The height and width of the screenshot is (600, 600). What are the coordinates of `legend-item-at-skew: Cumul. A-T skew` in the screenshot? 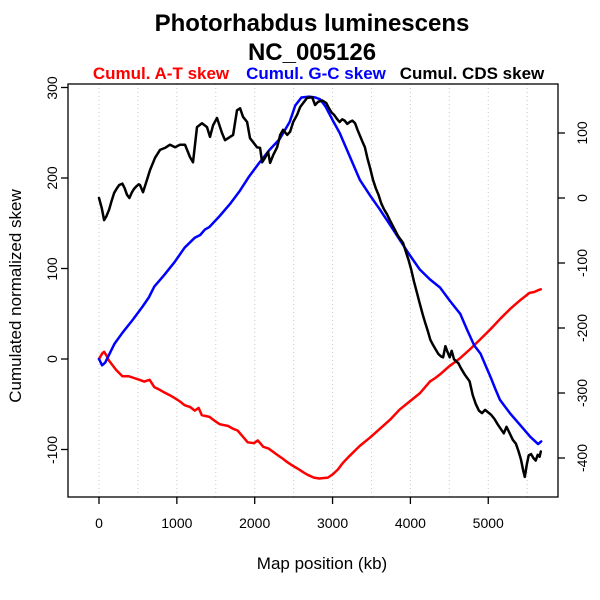 It's located at (161, 73).